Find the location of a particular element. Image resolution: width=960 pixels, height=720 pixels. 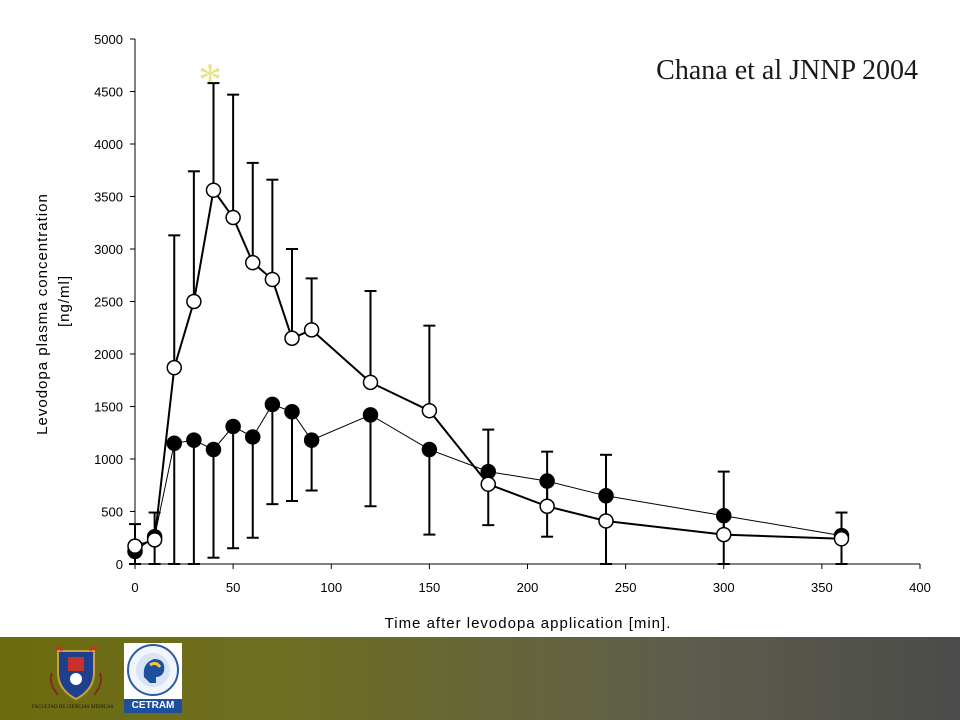

y-axis-title-line2: [ng/ml] is located at coordinates (64, 301).